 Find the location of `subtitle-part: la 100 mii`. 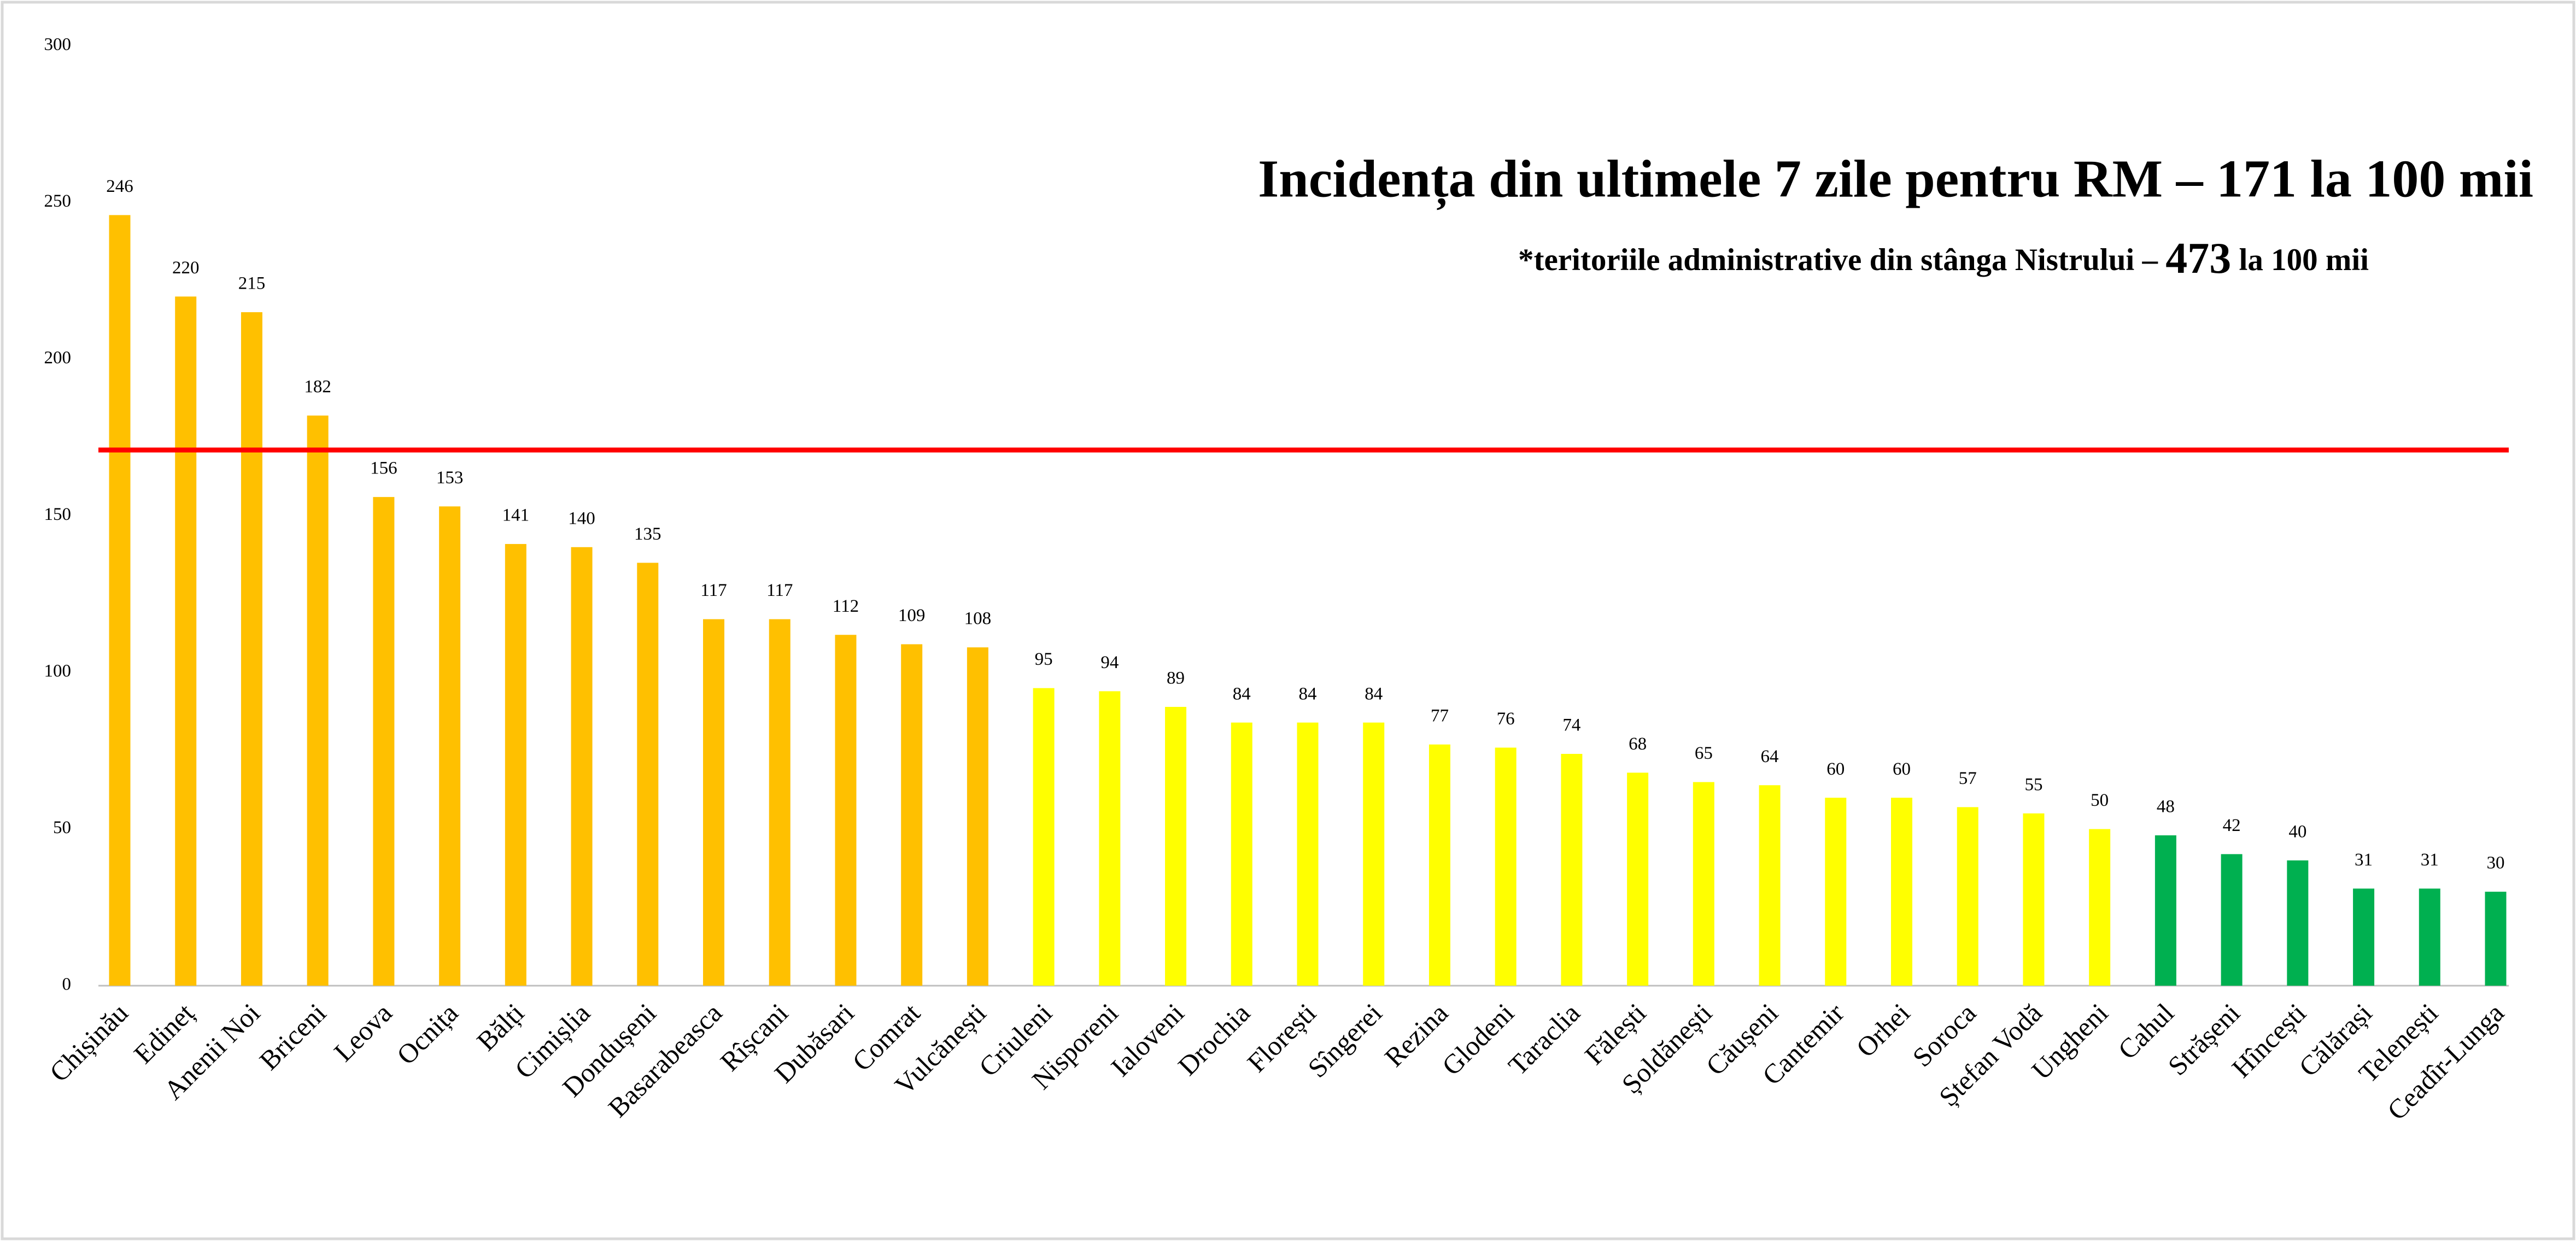

subtitle-part: la 100 mii is located at coordinates (2300, 260).